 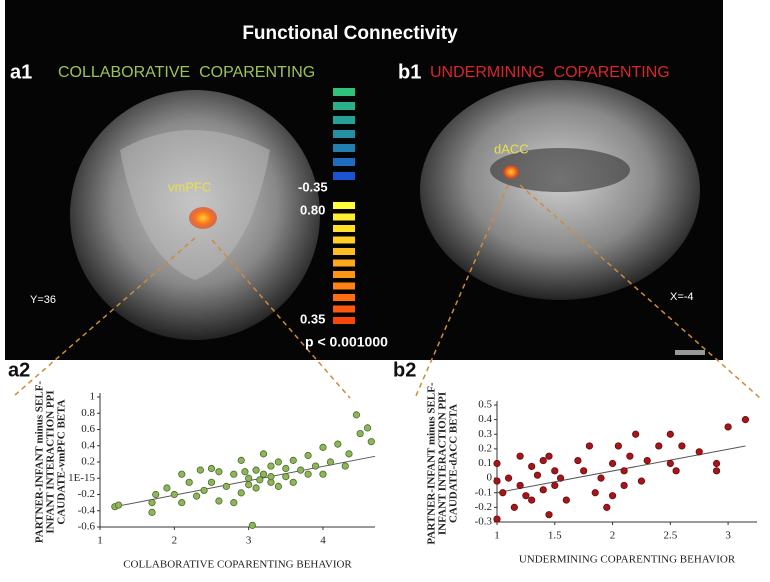 What do you see at coordinates (497, 536) in the screenshot?
I see `x-tick-label: 1` at bounding box center [497, 536].